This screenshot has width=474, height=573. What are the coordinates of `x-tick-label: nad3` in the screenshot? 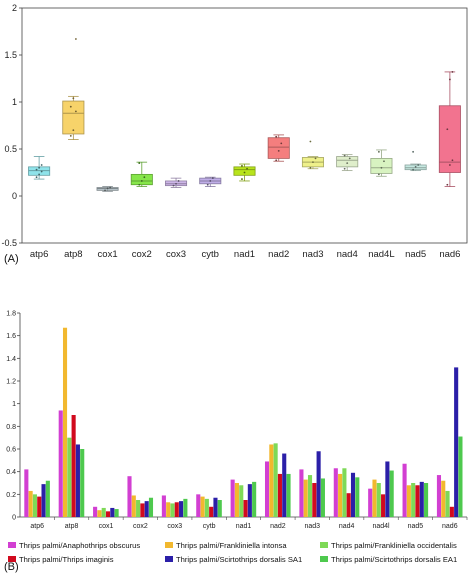 It's located at (312, 526).